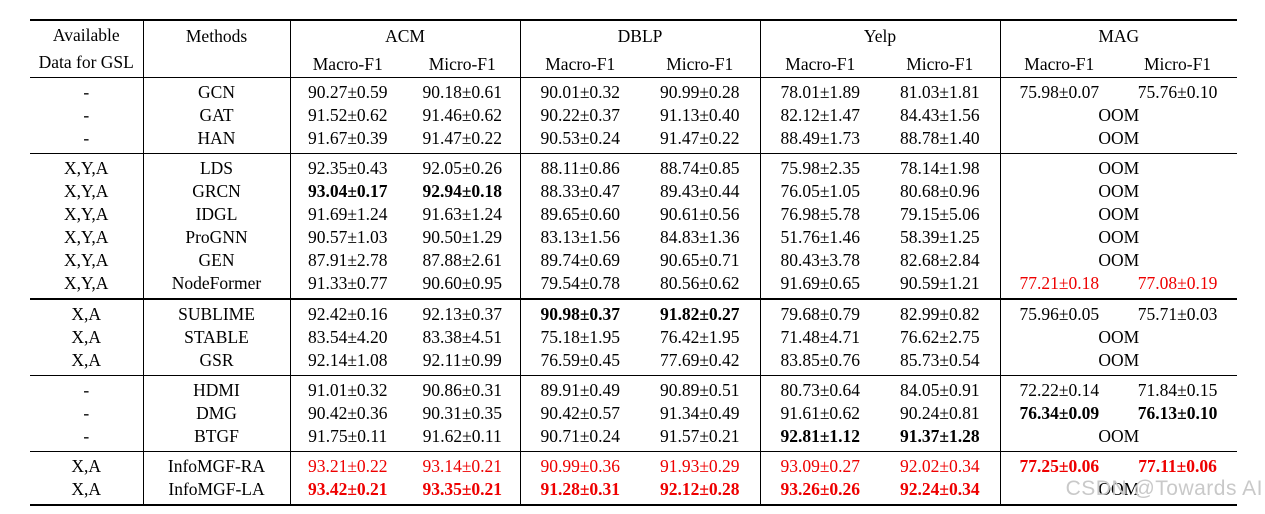 Image resolution: width=1265 pixels, height=514 pixels. What do you see at coordinates (820, 90) in the screenshot?
I see `score-cell: 78.01±1.89` at bounding box center [820, 90].